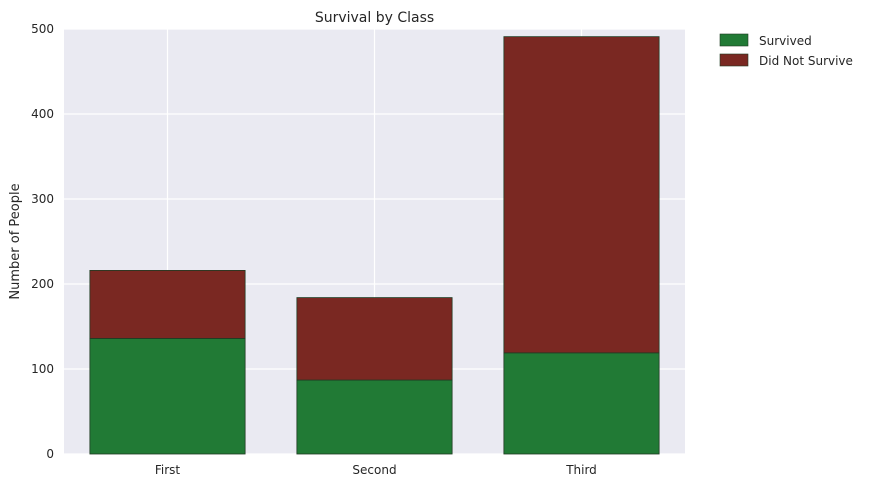 This screenshot has height=488, width=871. Describe the element at coordinates (42, 369) in the screenshot. I see `y-tick-label: 100` at that location.